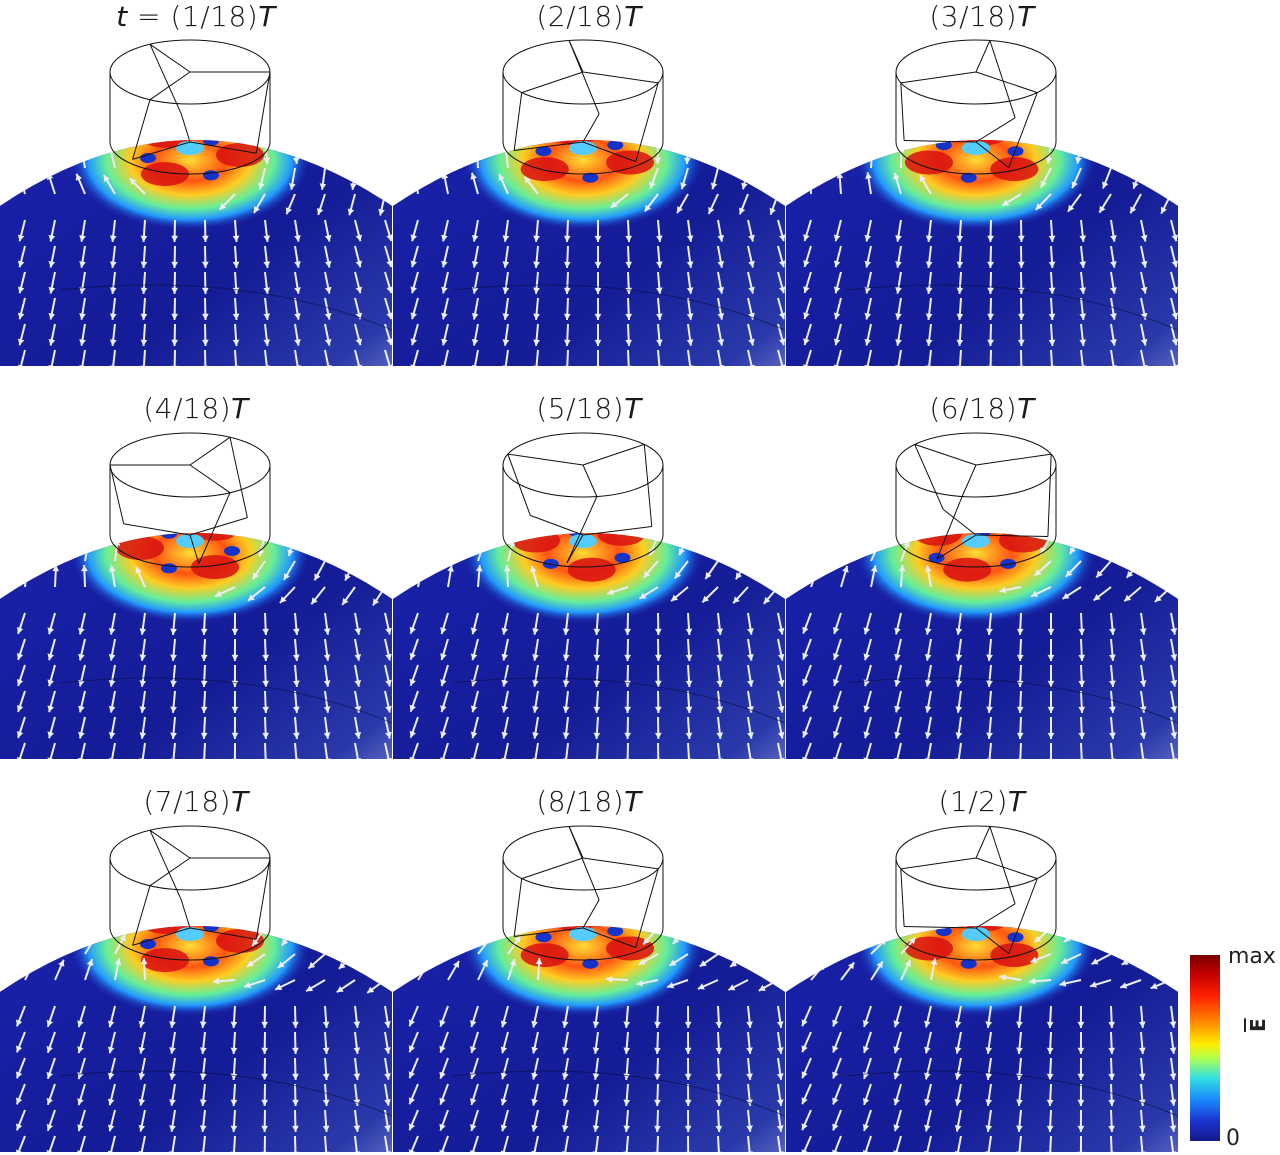 The width and height of the screenshot is (1280, 1155). What do you see at coordinates (973, 16) in the screenshot?
I see `time-fraction: (3/18)` at bounding box center [973, 16].